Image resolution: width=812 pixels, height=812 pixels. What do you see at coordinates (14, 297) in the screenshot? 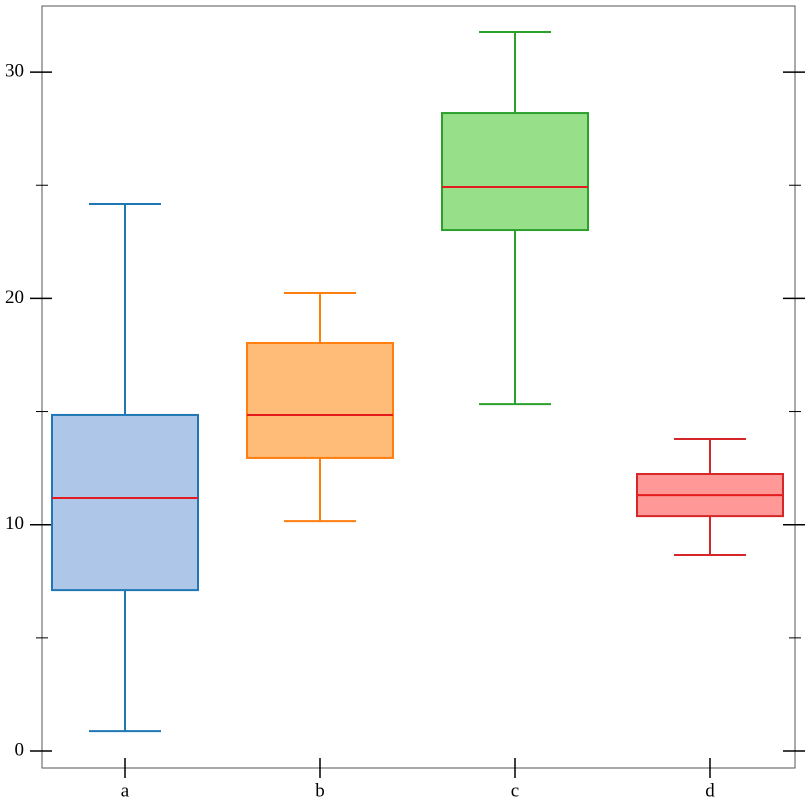
I see `y-tick-label: 20` at bounding box center [14, 297].